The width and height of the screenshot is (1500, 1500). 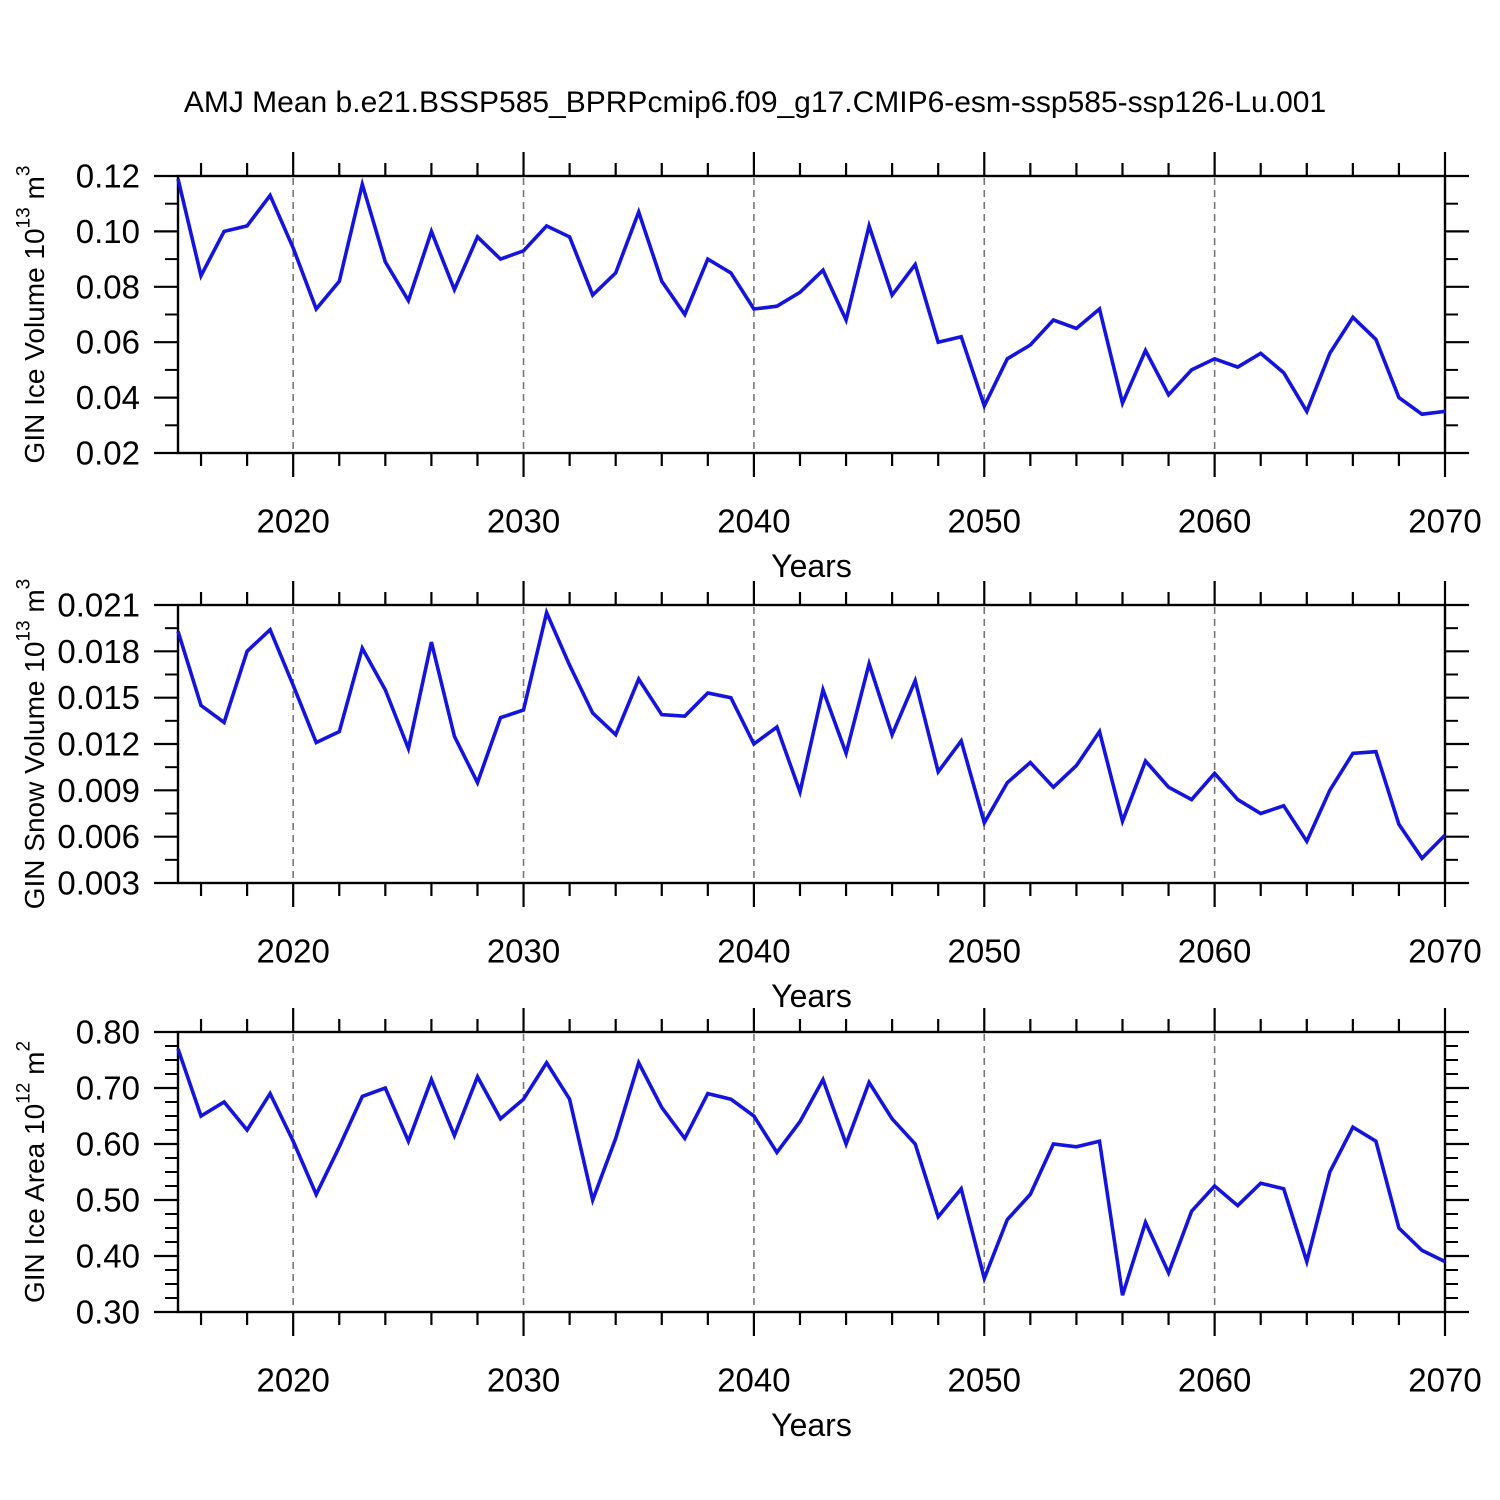 I want to click on y-tick-label: 0.015, so click(x=98, y=697).